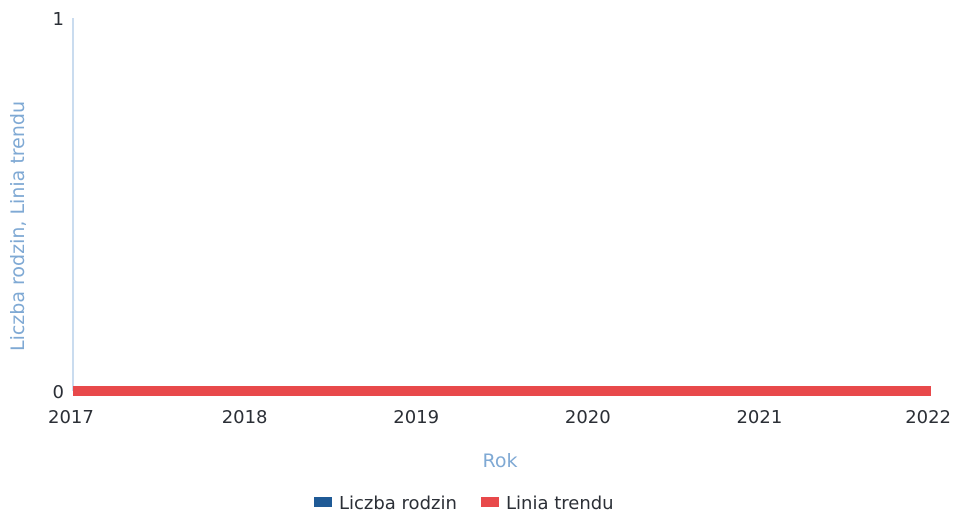 The height and width of the screenshot is (515, 954). I want to click on x-tick-label: 2020, so click(588, 417).